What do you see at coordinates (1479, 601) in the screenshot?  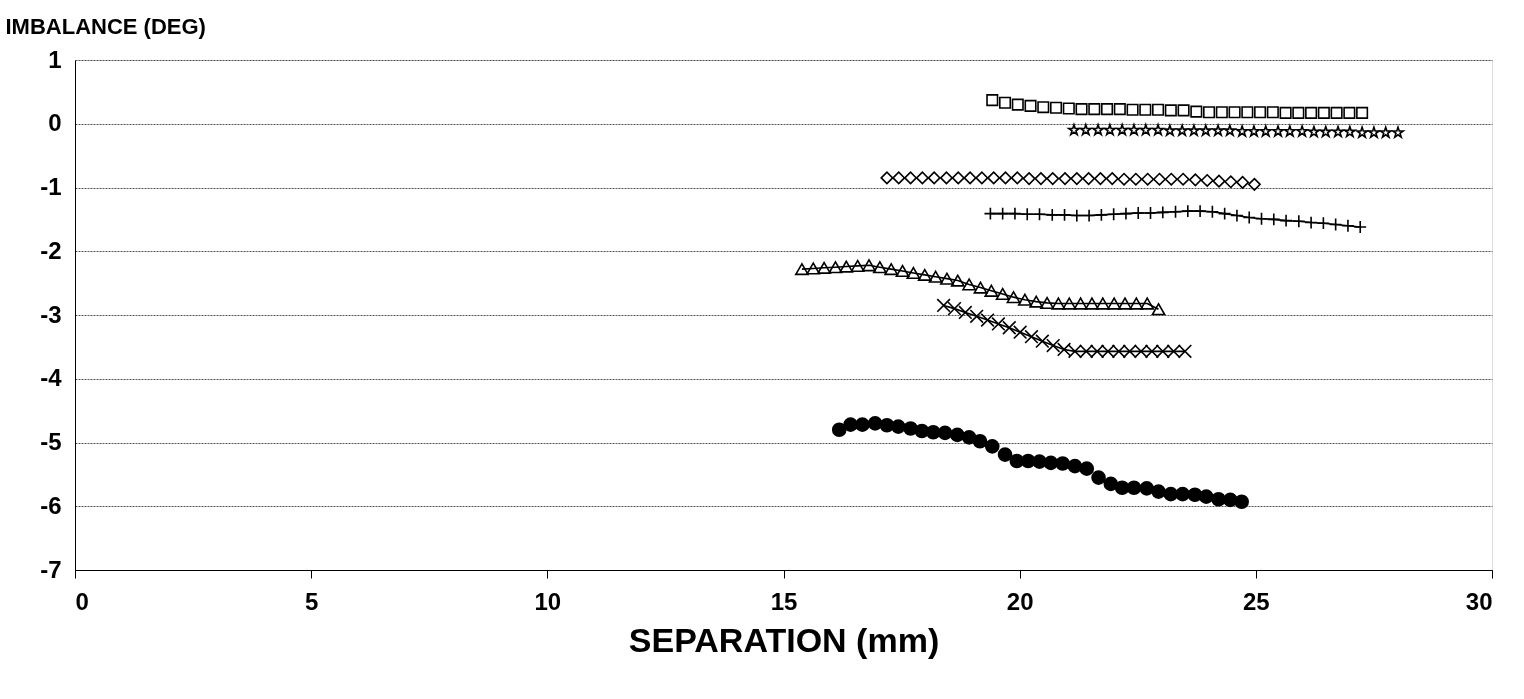 I see `x-tick-label: 30` at bounding box center [1479, 601].